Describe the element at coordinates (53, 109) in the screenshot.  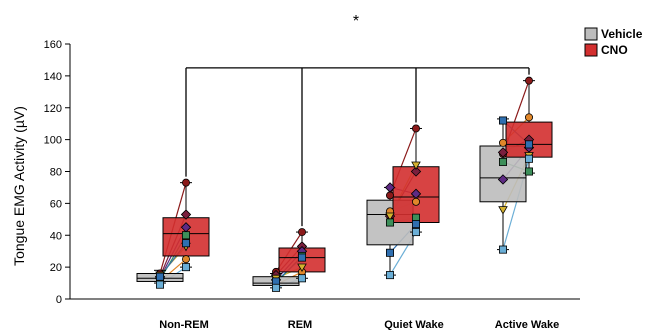
I see `y-tick-label: 120` at that location.